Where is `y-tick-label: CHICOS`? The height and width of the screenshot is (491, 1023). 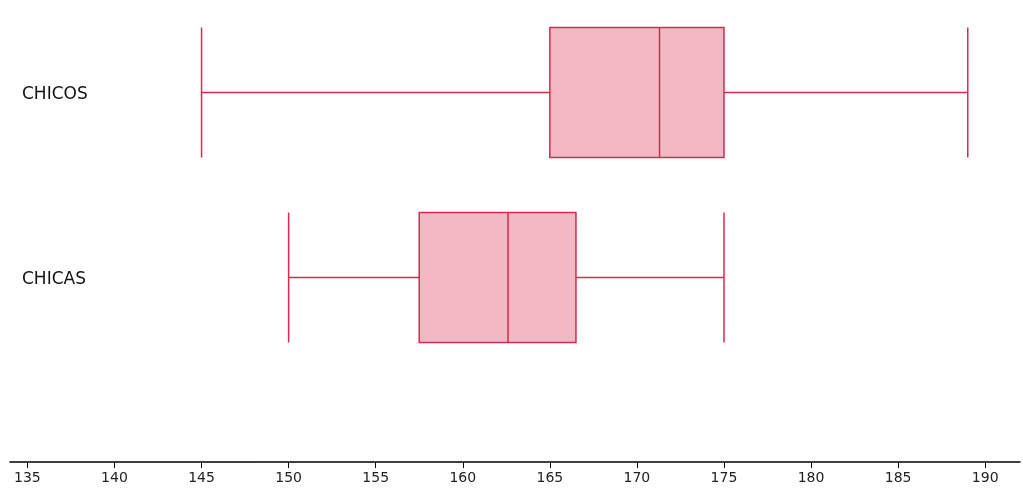 y-tick-label: CHICOS is located at coordinates (55, 92).